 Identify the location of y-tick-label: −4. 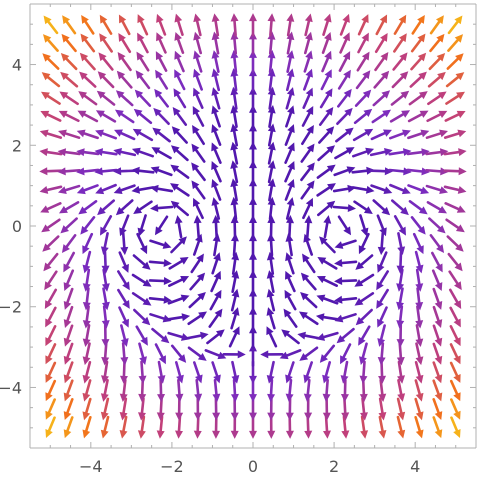
(11, 387).